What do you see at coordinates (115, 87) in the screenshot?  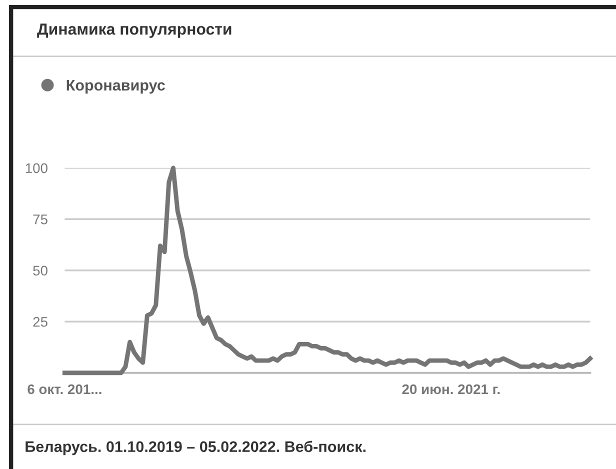 I see `legend-label: Коронавирус` at bounding box center [115, 87].